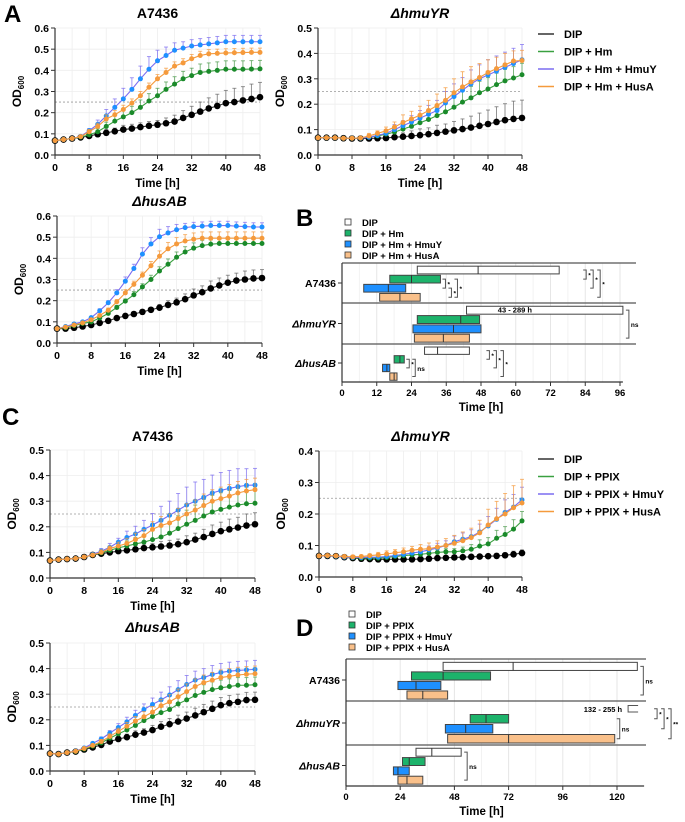  I want to click on y-tick-label: 0.4, so click(304, 54).